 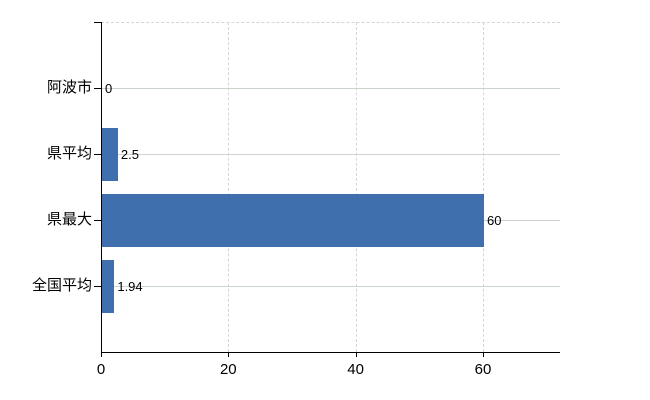 I want to click on bar-value-label: 2.5, so click(x=129, y=154).